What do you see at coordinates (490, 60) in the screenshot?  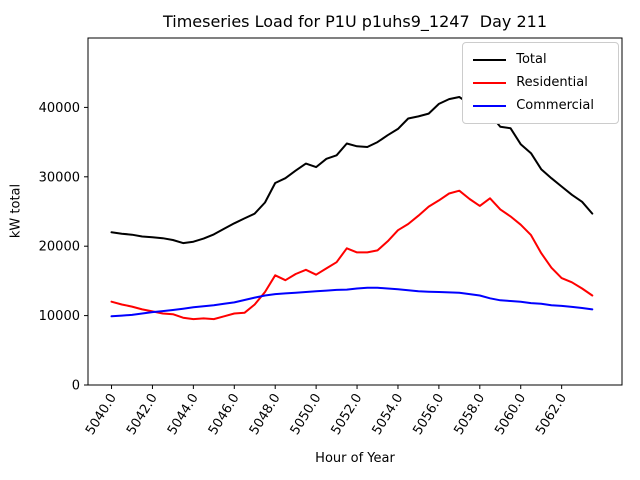 I see `legend-line-total` at bounding box center [490, 60].